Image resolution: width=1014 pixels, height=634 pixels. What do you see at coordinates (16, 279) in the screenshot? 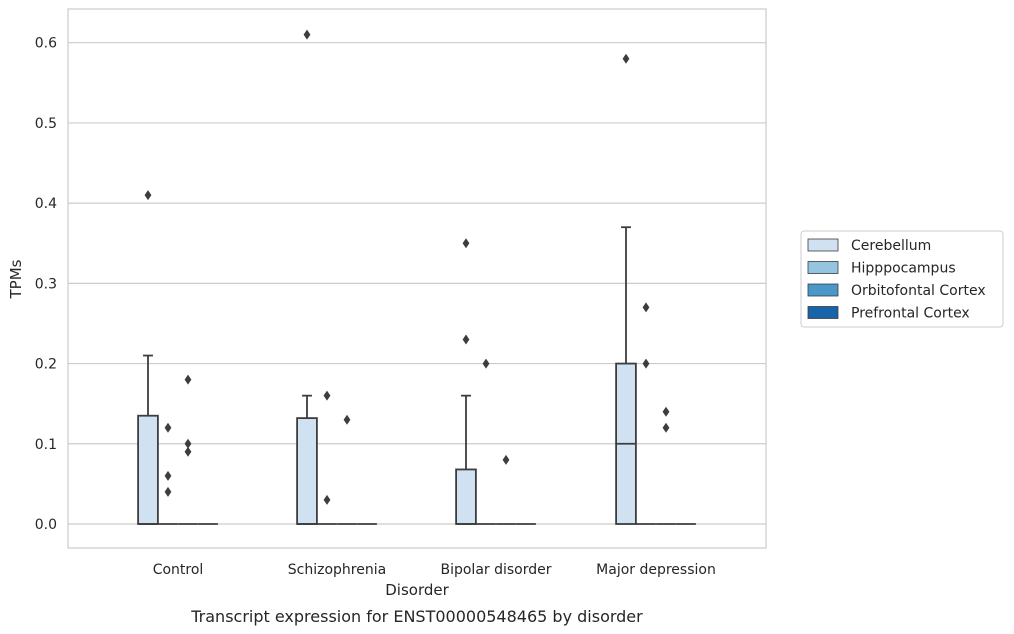
I see `y-axis-label: TPMs` at bounding box center [16, 279].